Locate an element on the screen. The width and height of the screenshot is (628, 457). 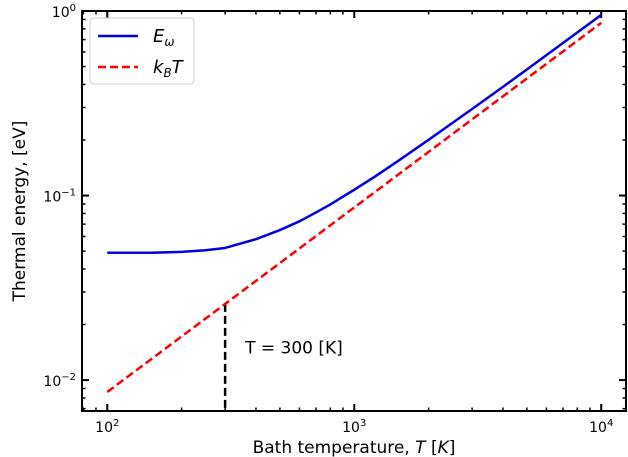
x-tick-label: 104 is located at coordinates (601, 427).